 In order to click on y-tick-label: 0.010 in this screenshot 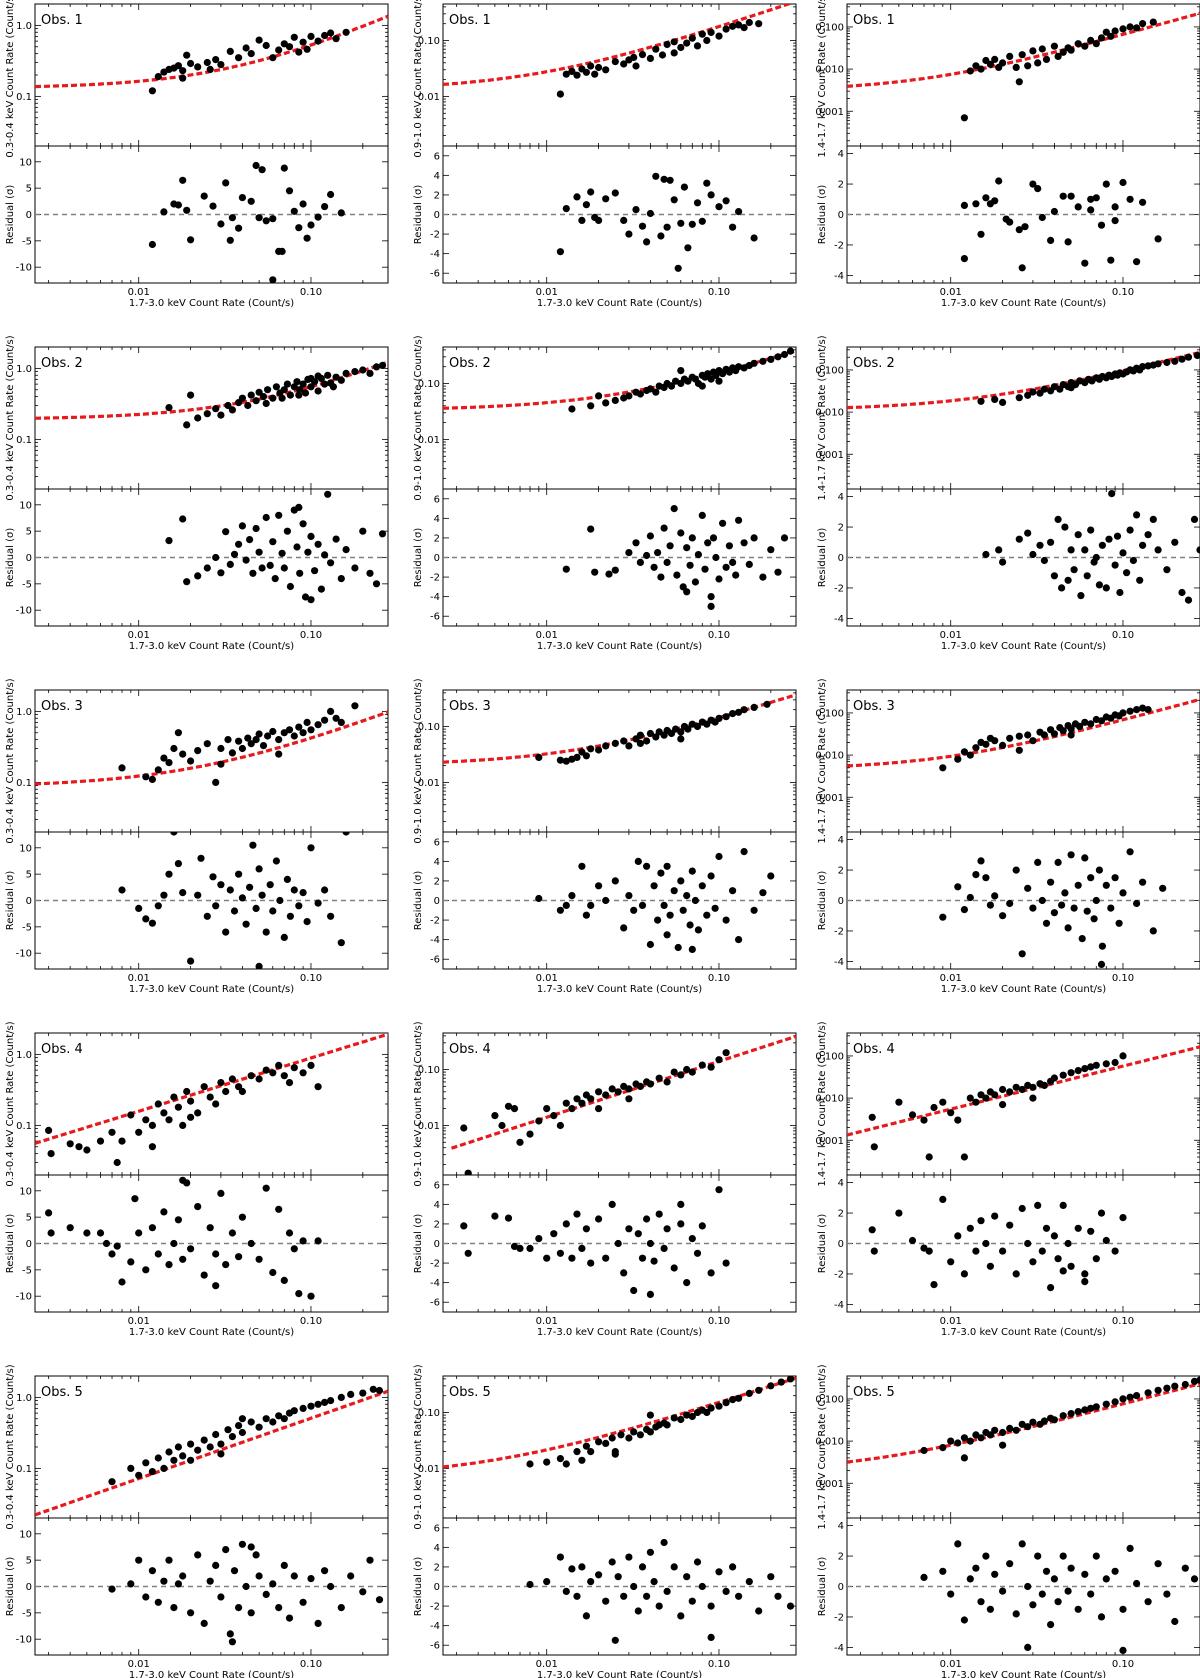, I will do `click(829, 756)`.